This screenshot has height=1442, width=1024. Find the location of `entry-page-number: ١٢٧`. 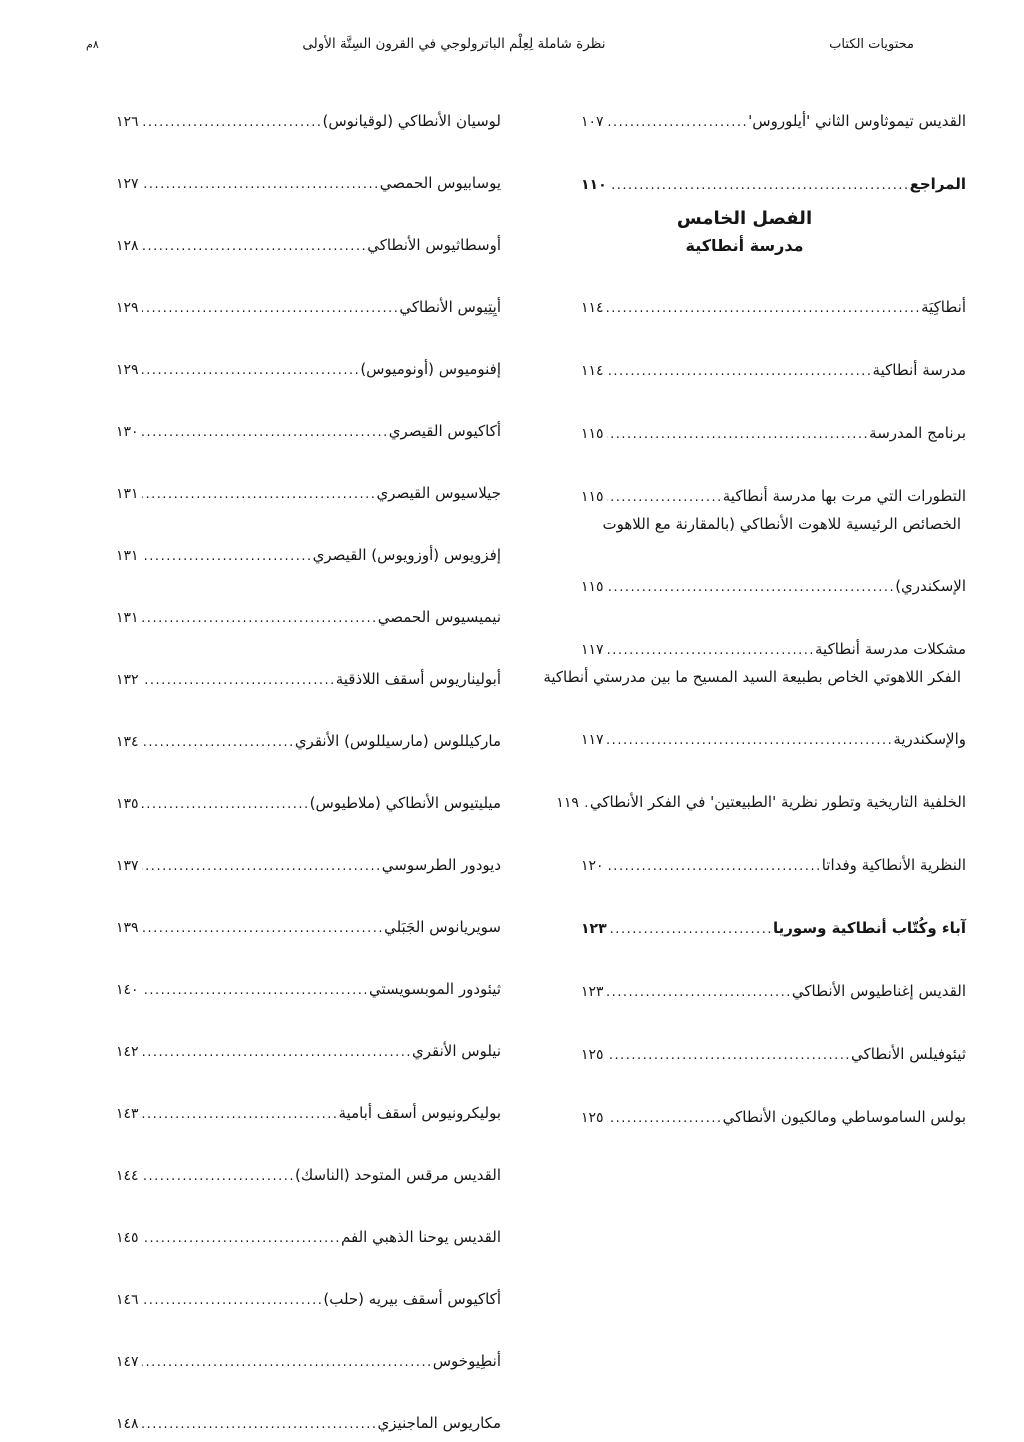

entry-page-number: ١٢٧ is located at coordinates (127, 184).